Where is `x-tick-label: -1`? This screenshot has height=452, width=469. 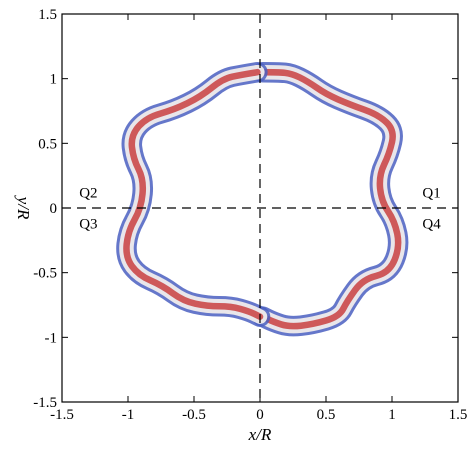
x-tick-label: -1 is located at coordinates (128, 415).